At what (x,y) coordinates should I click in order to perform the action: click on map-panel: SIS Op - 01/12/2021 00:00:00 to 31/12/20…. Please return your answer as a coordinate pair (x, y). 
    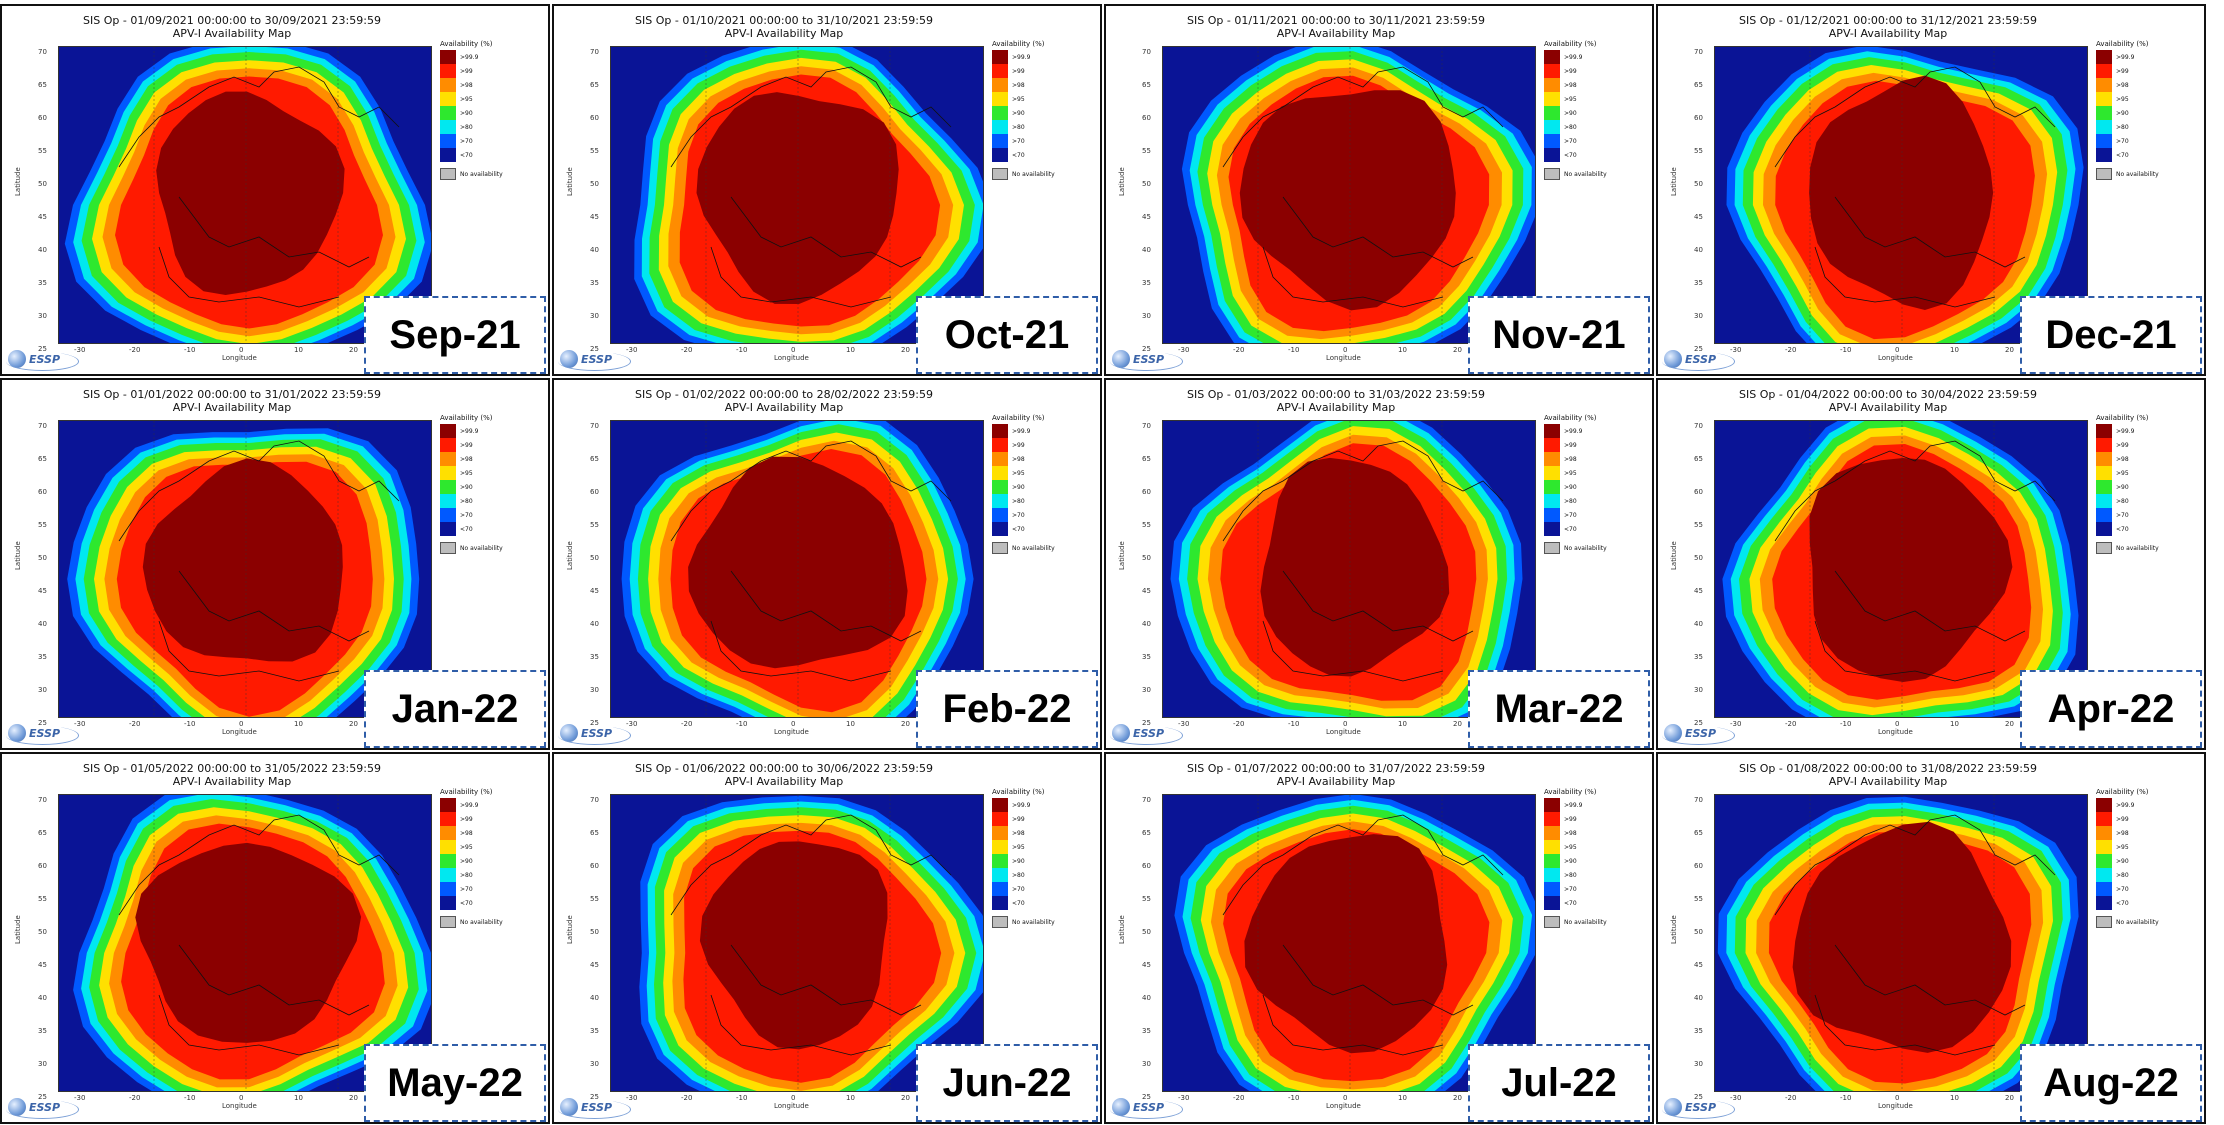
    Looking at the image, I should click on (1931, 190).